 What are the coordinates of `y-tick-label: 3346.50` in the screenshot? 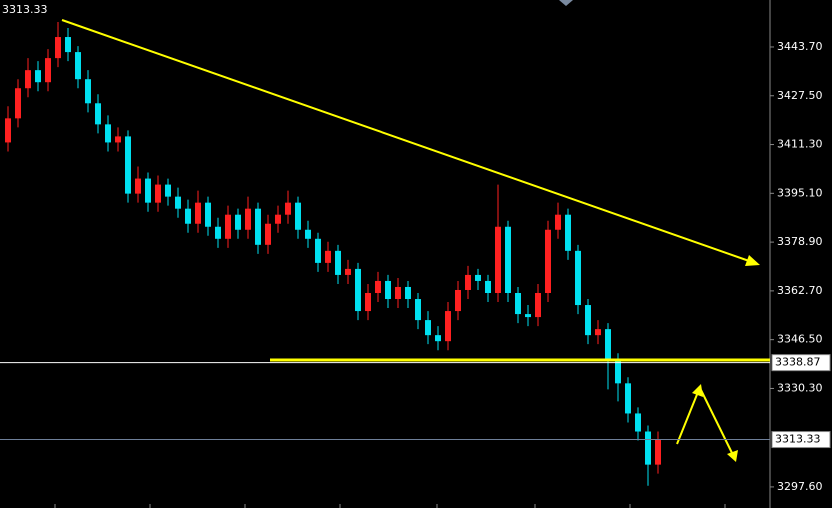 It's located at (800, 339).